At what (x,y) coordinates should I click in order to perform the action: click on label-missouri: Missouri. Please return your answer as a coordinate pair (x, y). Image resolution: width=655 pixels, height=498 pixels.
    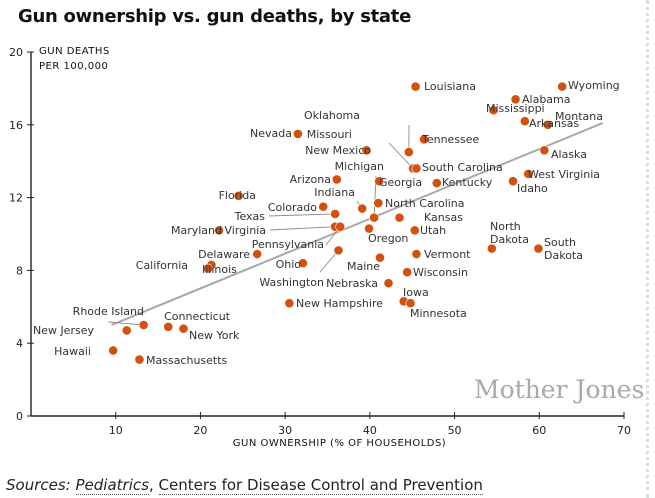
    Looking at the image, I should click on (329, 134).